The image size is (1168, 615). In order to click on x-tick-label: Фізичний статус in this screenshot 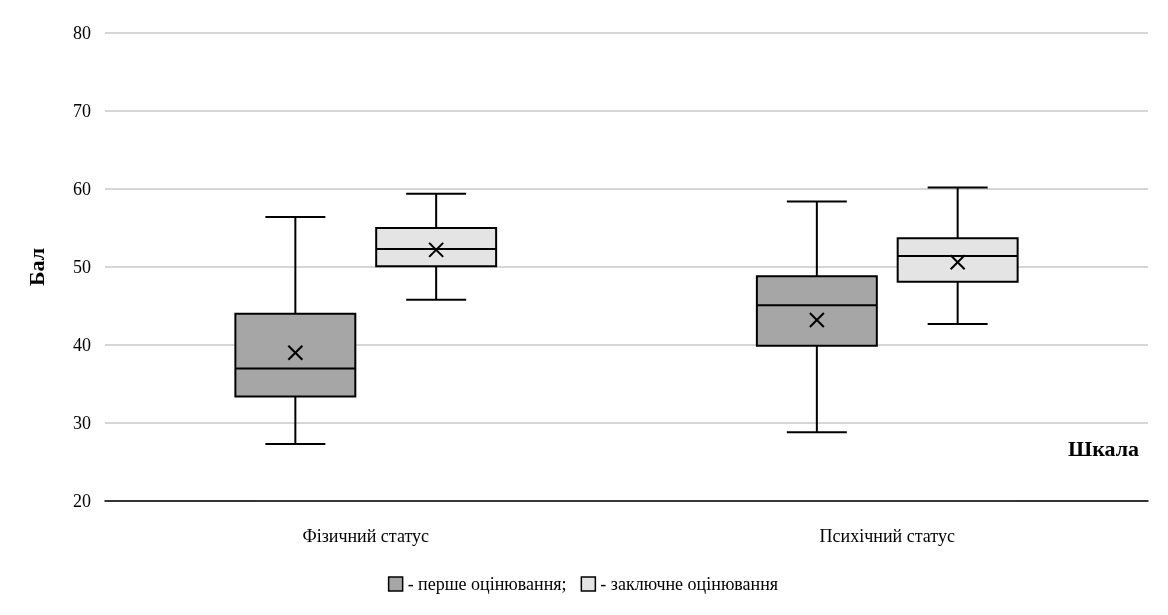, I will do `click(366, 536)`.